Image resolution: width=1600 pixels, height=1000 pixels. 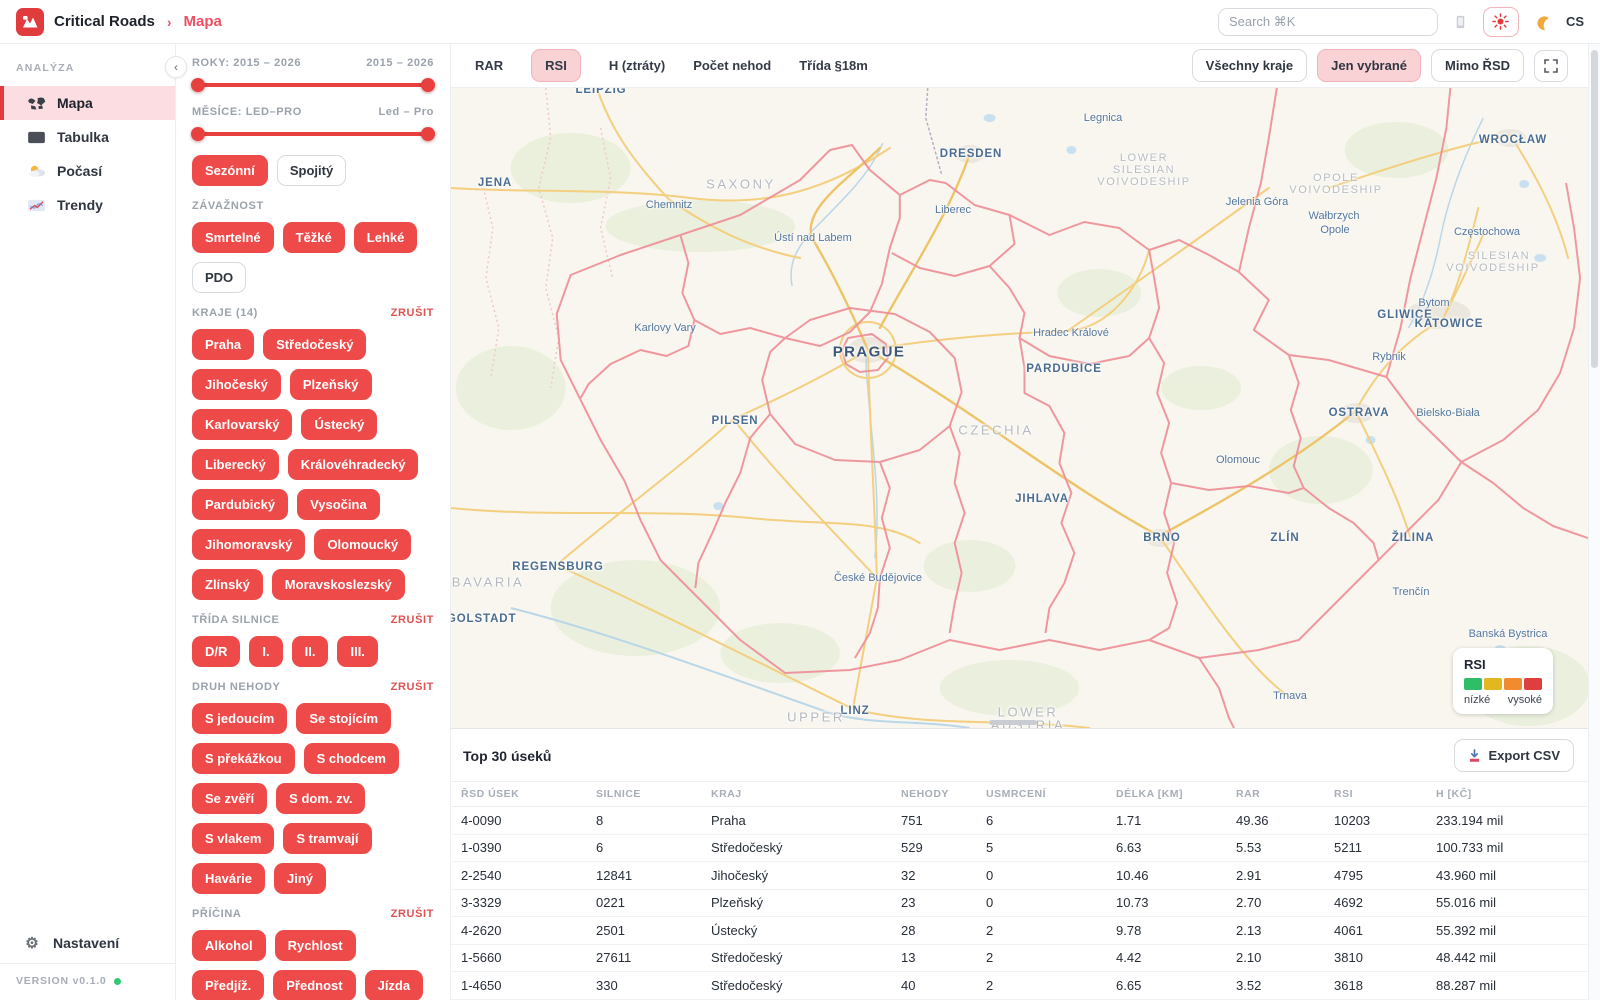 What do you see at coordinates (726, 794) in the screenshot?
I see `column-header-kraj: KRAJ` at bounding box center [726, 794].